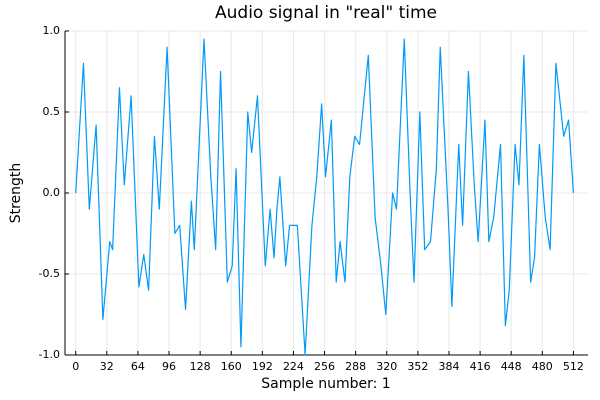 The height and width of the screenshot is (400, 600). Describe the element at coordinates (49, 354) in the screenshot. I see `y-tick-label: -1.0` at that location.